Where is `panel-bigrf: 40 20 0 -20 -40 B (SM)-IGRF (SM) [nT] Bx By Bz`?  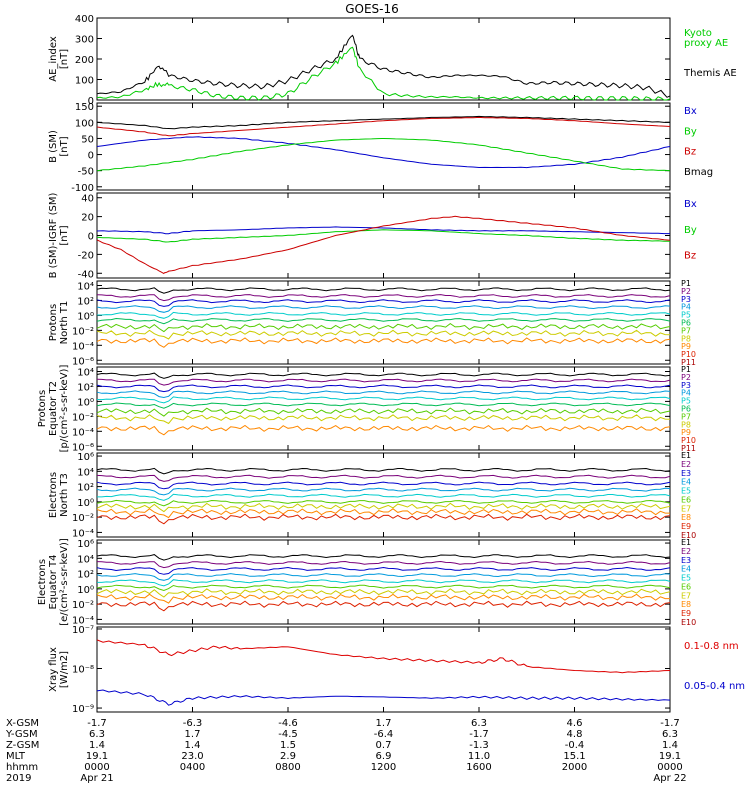
panel-bigrf: 40 20 0 -20 -40 B (SM)-IGRF (SM) [nT] Bx By Bz is located at coordinates (372, 236).